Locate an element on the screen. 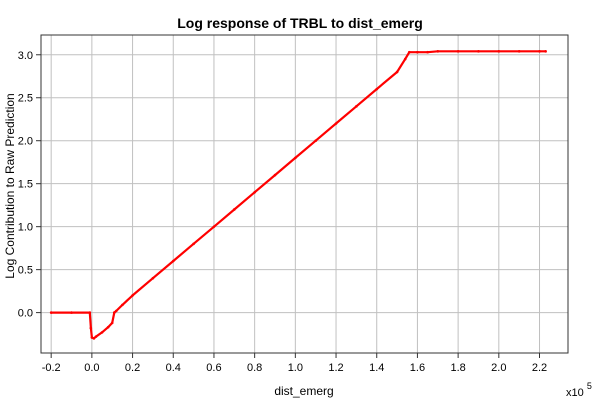 Image resolution: width=600 pixels, height=400 pixels. x-tick-label: -0.2 is located at coordinates (51, 368).